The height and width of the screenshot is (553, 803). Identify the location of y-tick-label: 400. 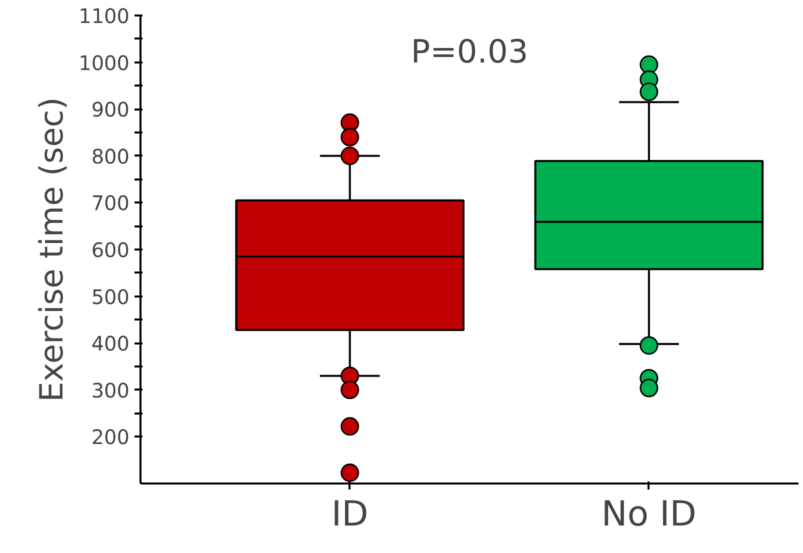
(110, 344).